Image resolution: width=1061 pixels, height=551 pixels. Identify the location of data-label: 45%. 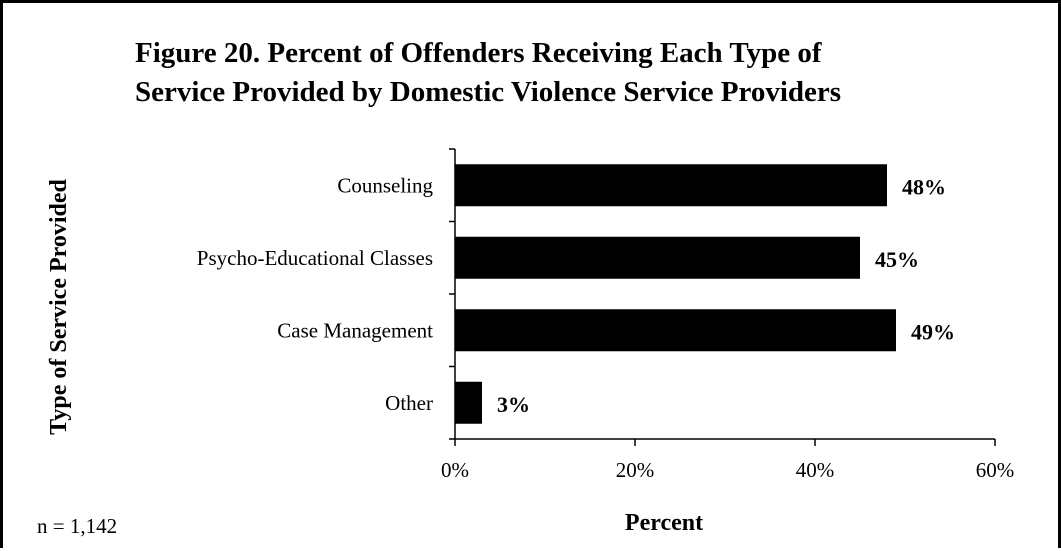
(897, 259).